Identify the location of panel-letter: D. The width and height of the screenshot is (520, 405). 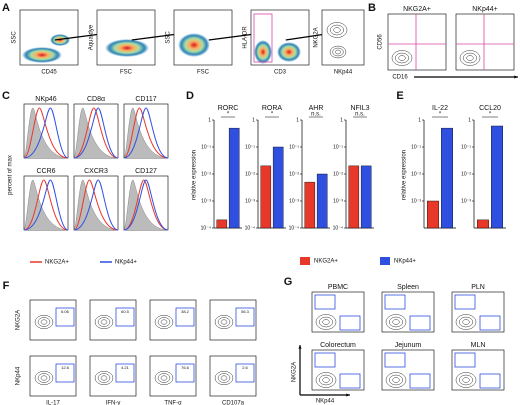
(190, 96).